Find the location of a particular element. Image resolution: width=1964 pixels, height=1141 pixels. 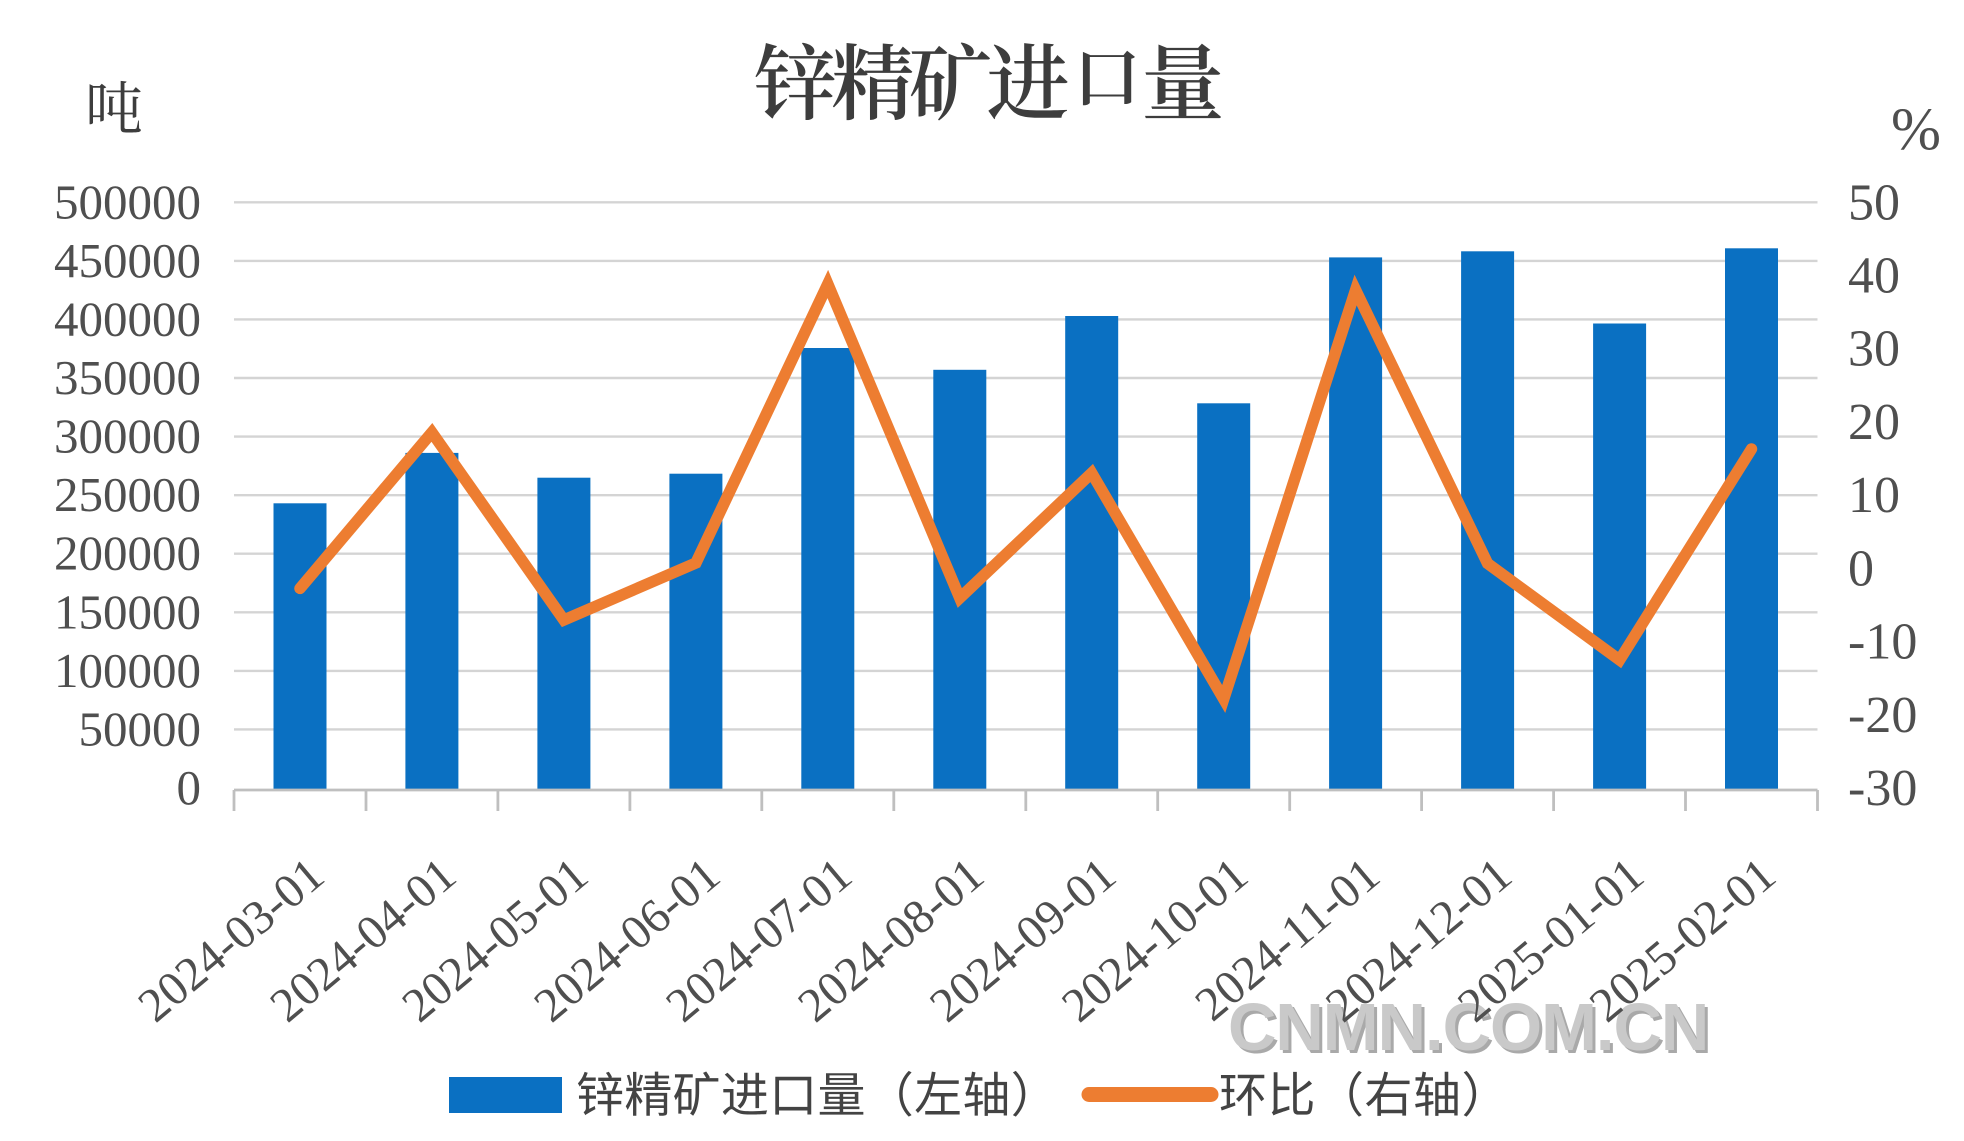

svg-text: -30 is located at coordinates (1882, 788).